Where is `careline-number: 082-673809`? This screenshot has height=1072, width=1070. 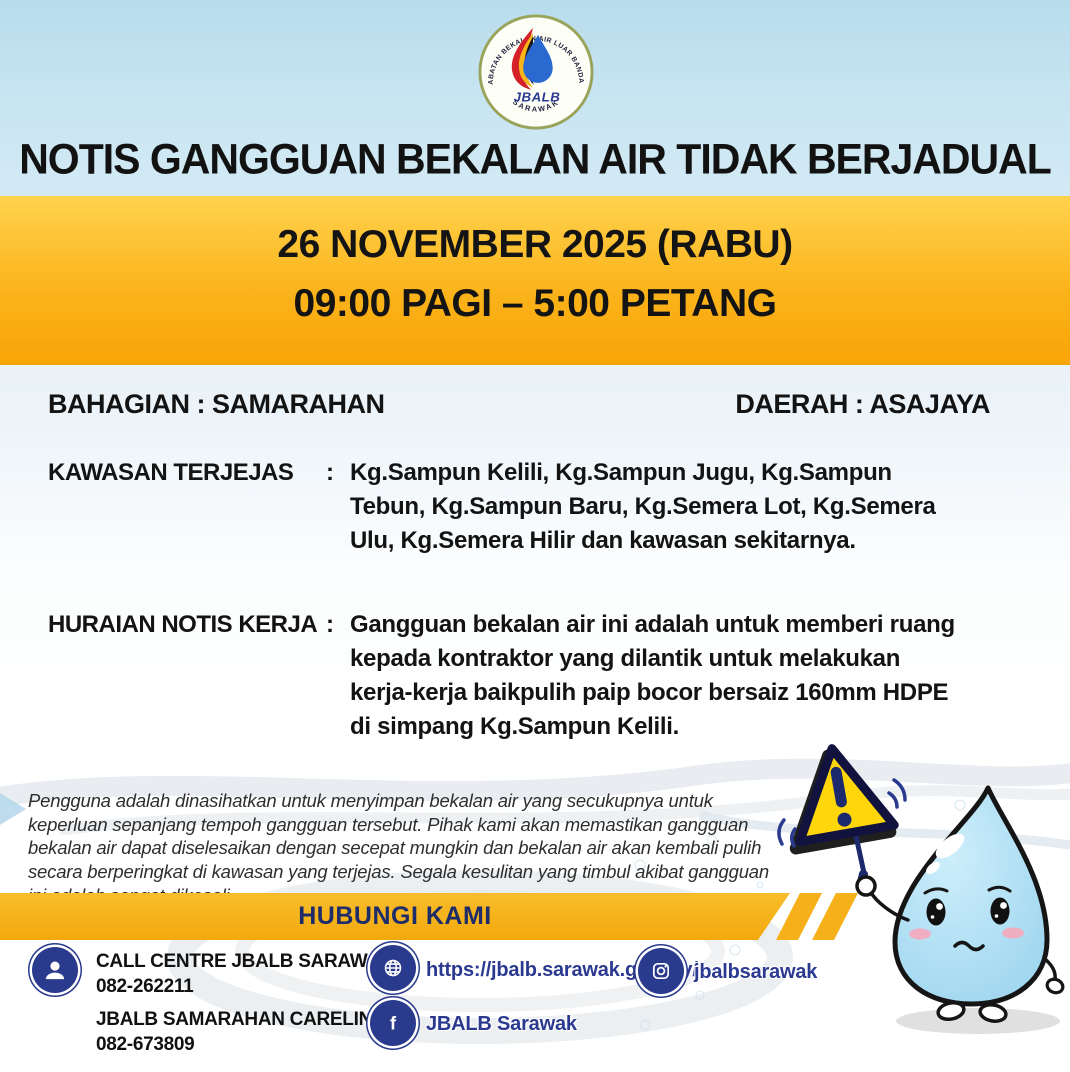
careline-number: 082-673809 is located at coordinates (145, 1045).